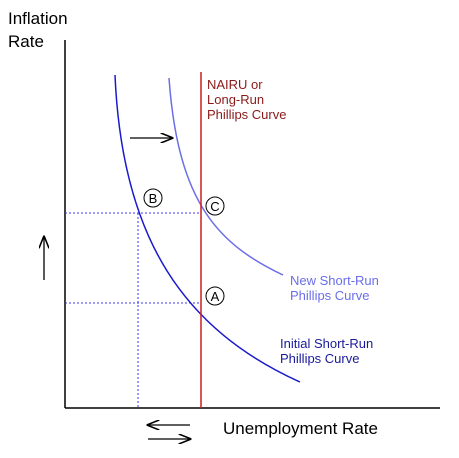 This screenshot has width=459, height=458. I want to click on point-b-label: B, so click(153, 198).